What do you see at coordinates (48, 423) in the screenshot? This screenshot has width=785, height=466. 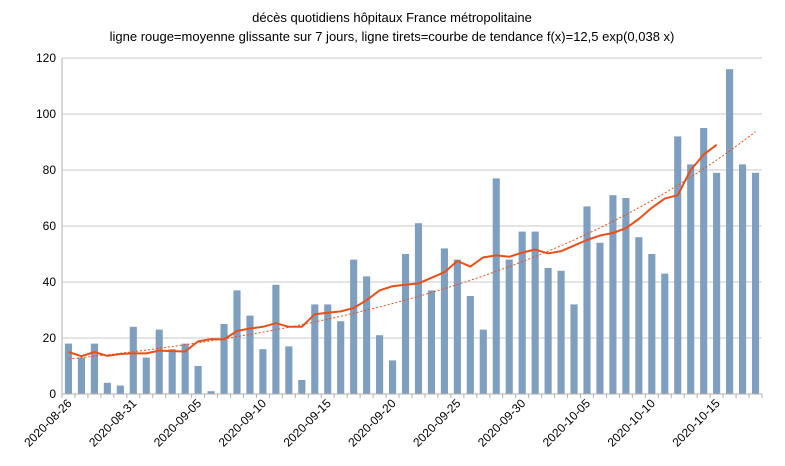 I see `x-tick-label: 2020-08-26` at bounding box center [48, 423].